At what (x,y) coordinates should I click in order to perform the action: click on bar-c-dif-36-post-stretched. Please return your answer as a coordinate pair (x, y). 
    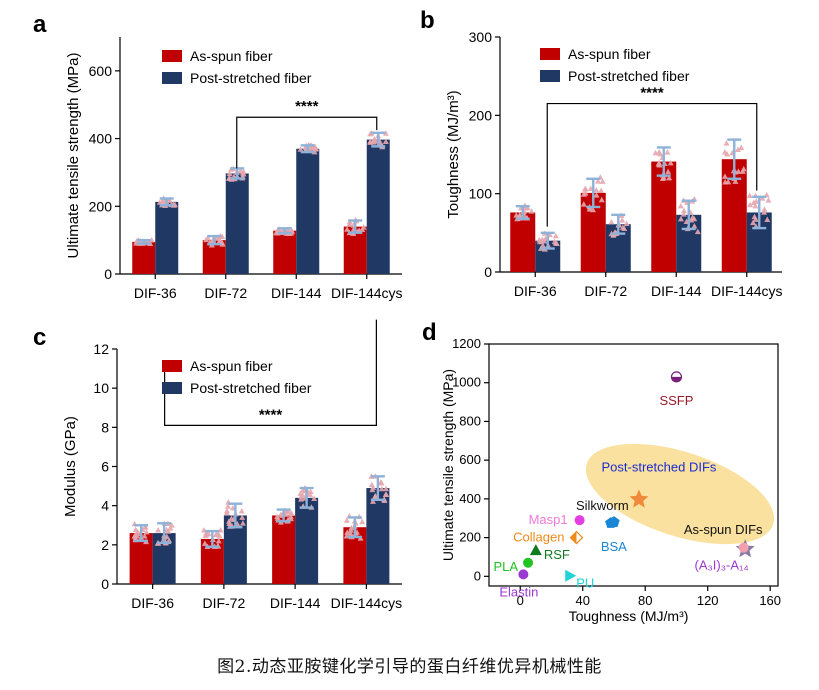
    Looking at the image, I should click on (164, 558).